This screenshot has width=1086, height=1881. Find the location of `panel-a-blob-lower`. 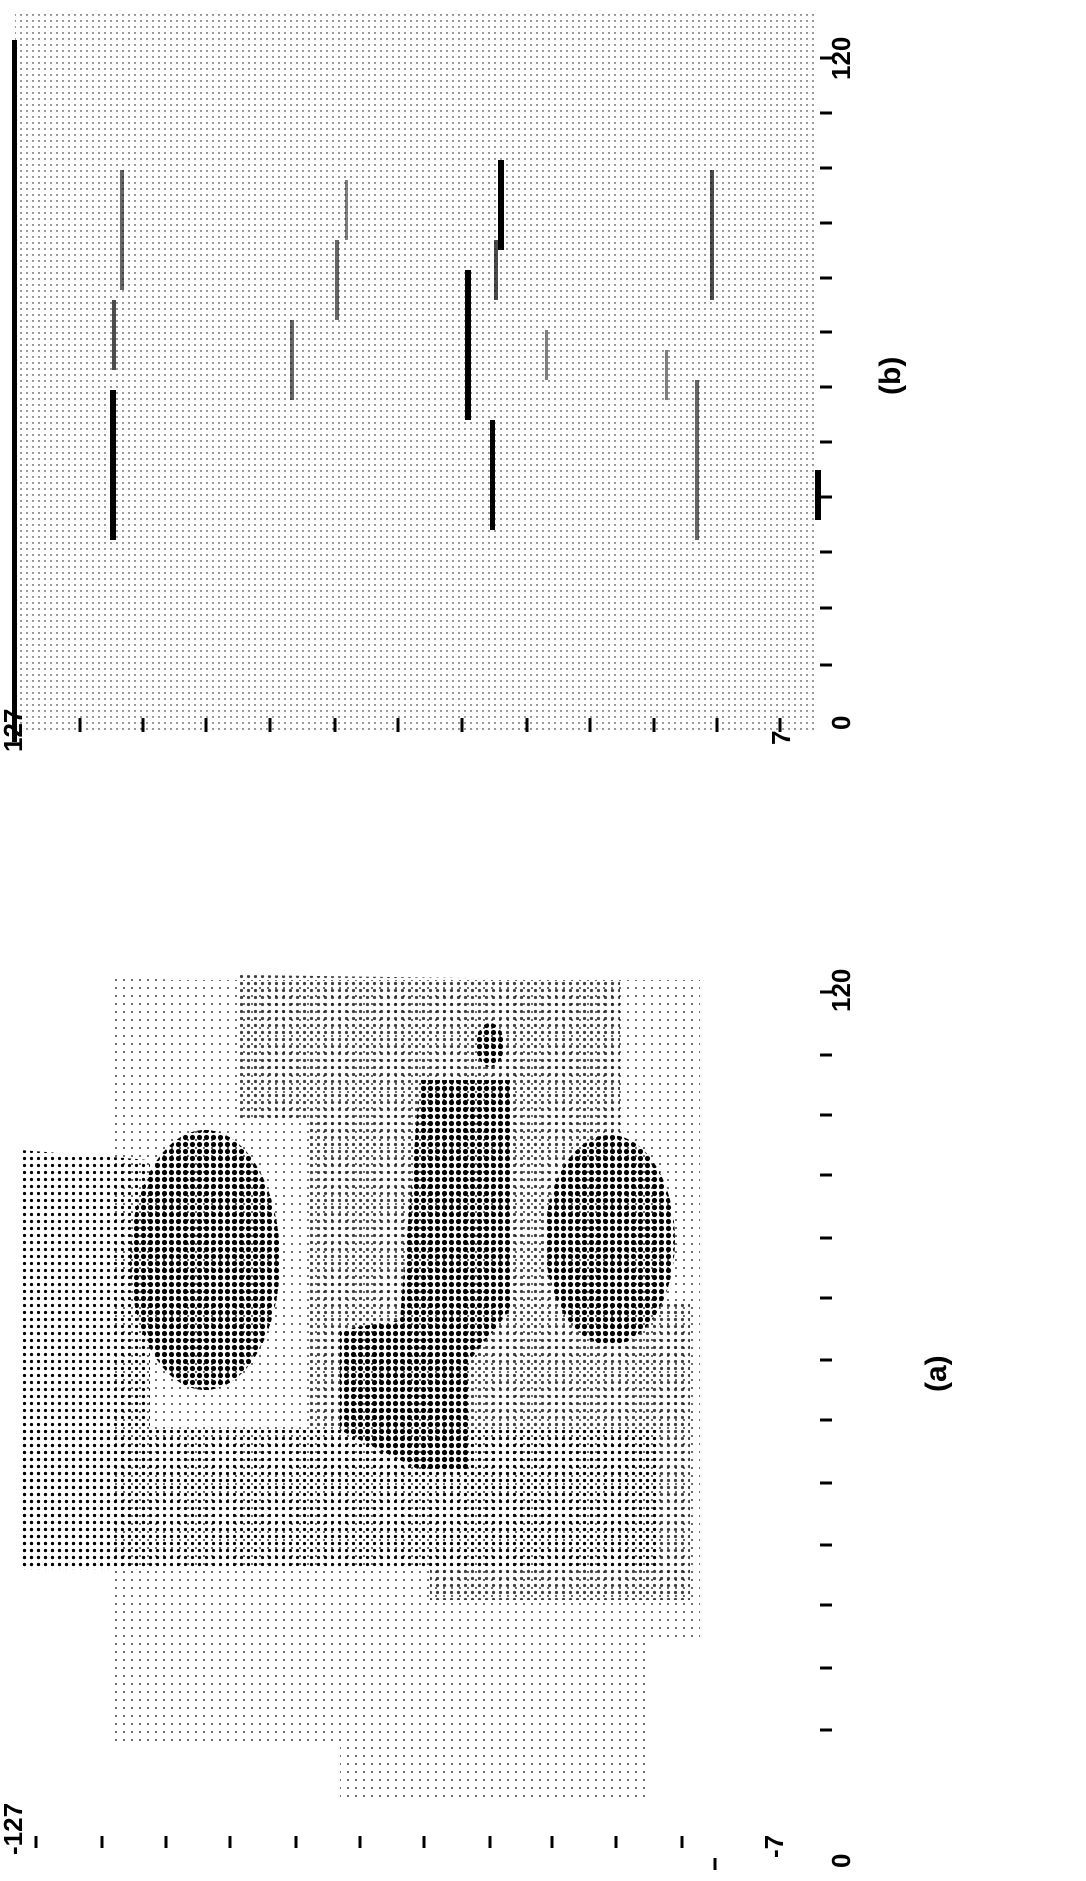

panel-a-blob-lower is located at coordinates (610, 1240).